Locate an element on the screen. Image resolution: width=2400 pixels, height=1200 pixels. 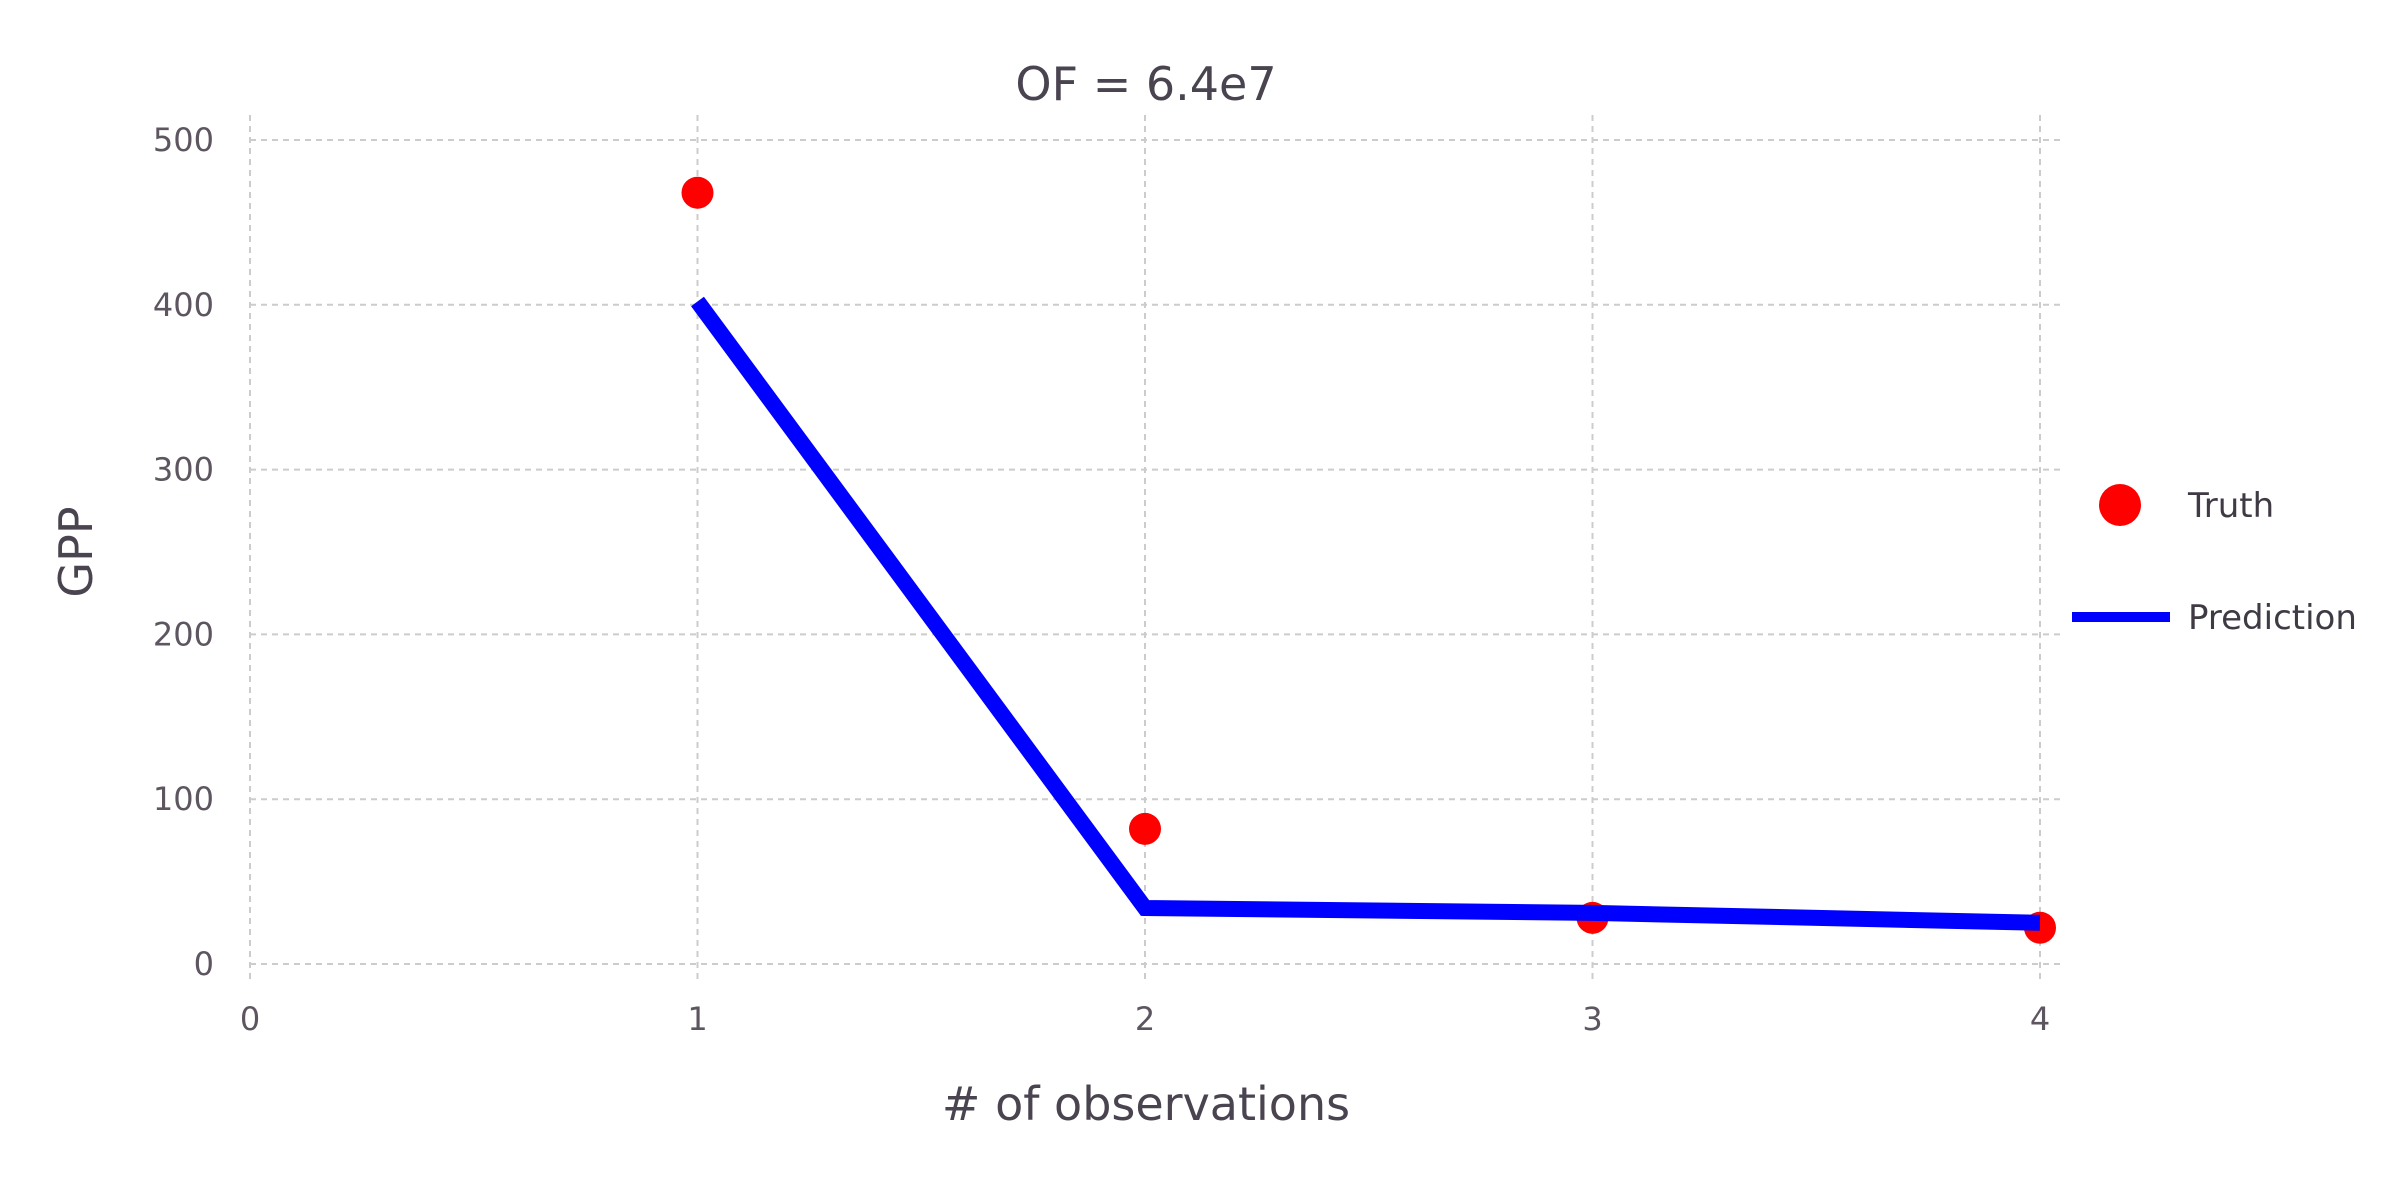
legend: Truth Prediction is located at coordinates (2214, 561).